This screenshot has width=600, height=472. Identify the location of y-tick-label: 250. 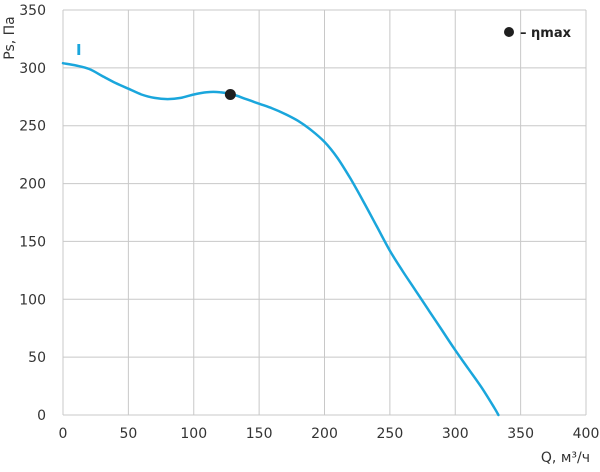
(32, 127).